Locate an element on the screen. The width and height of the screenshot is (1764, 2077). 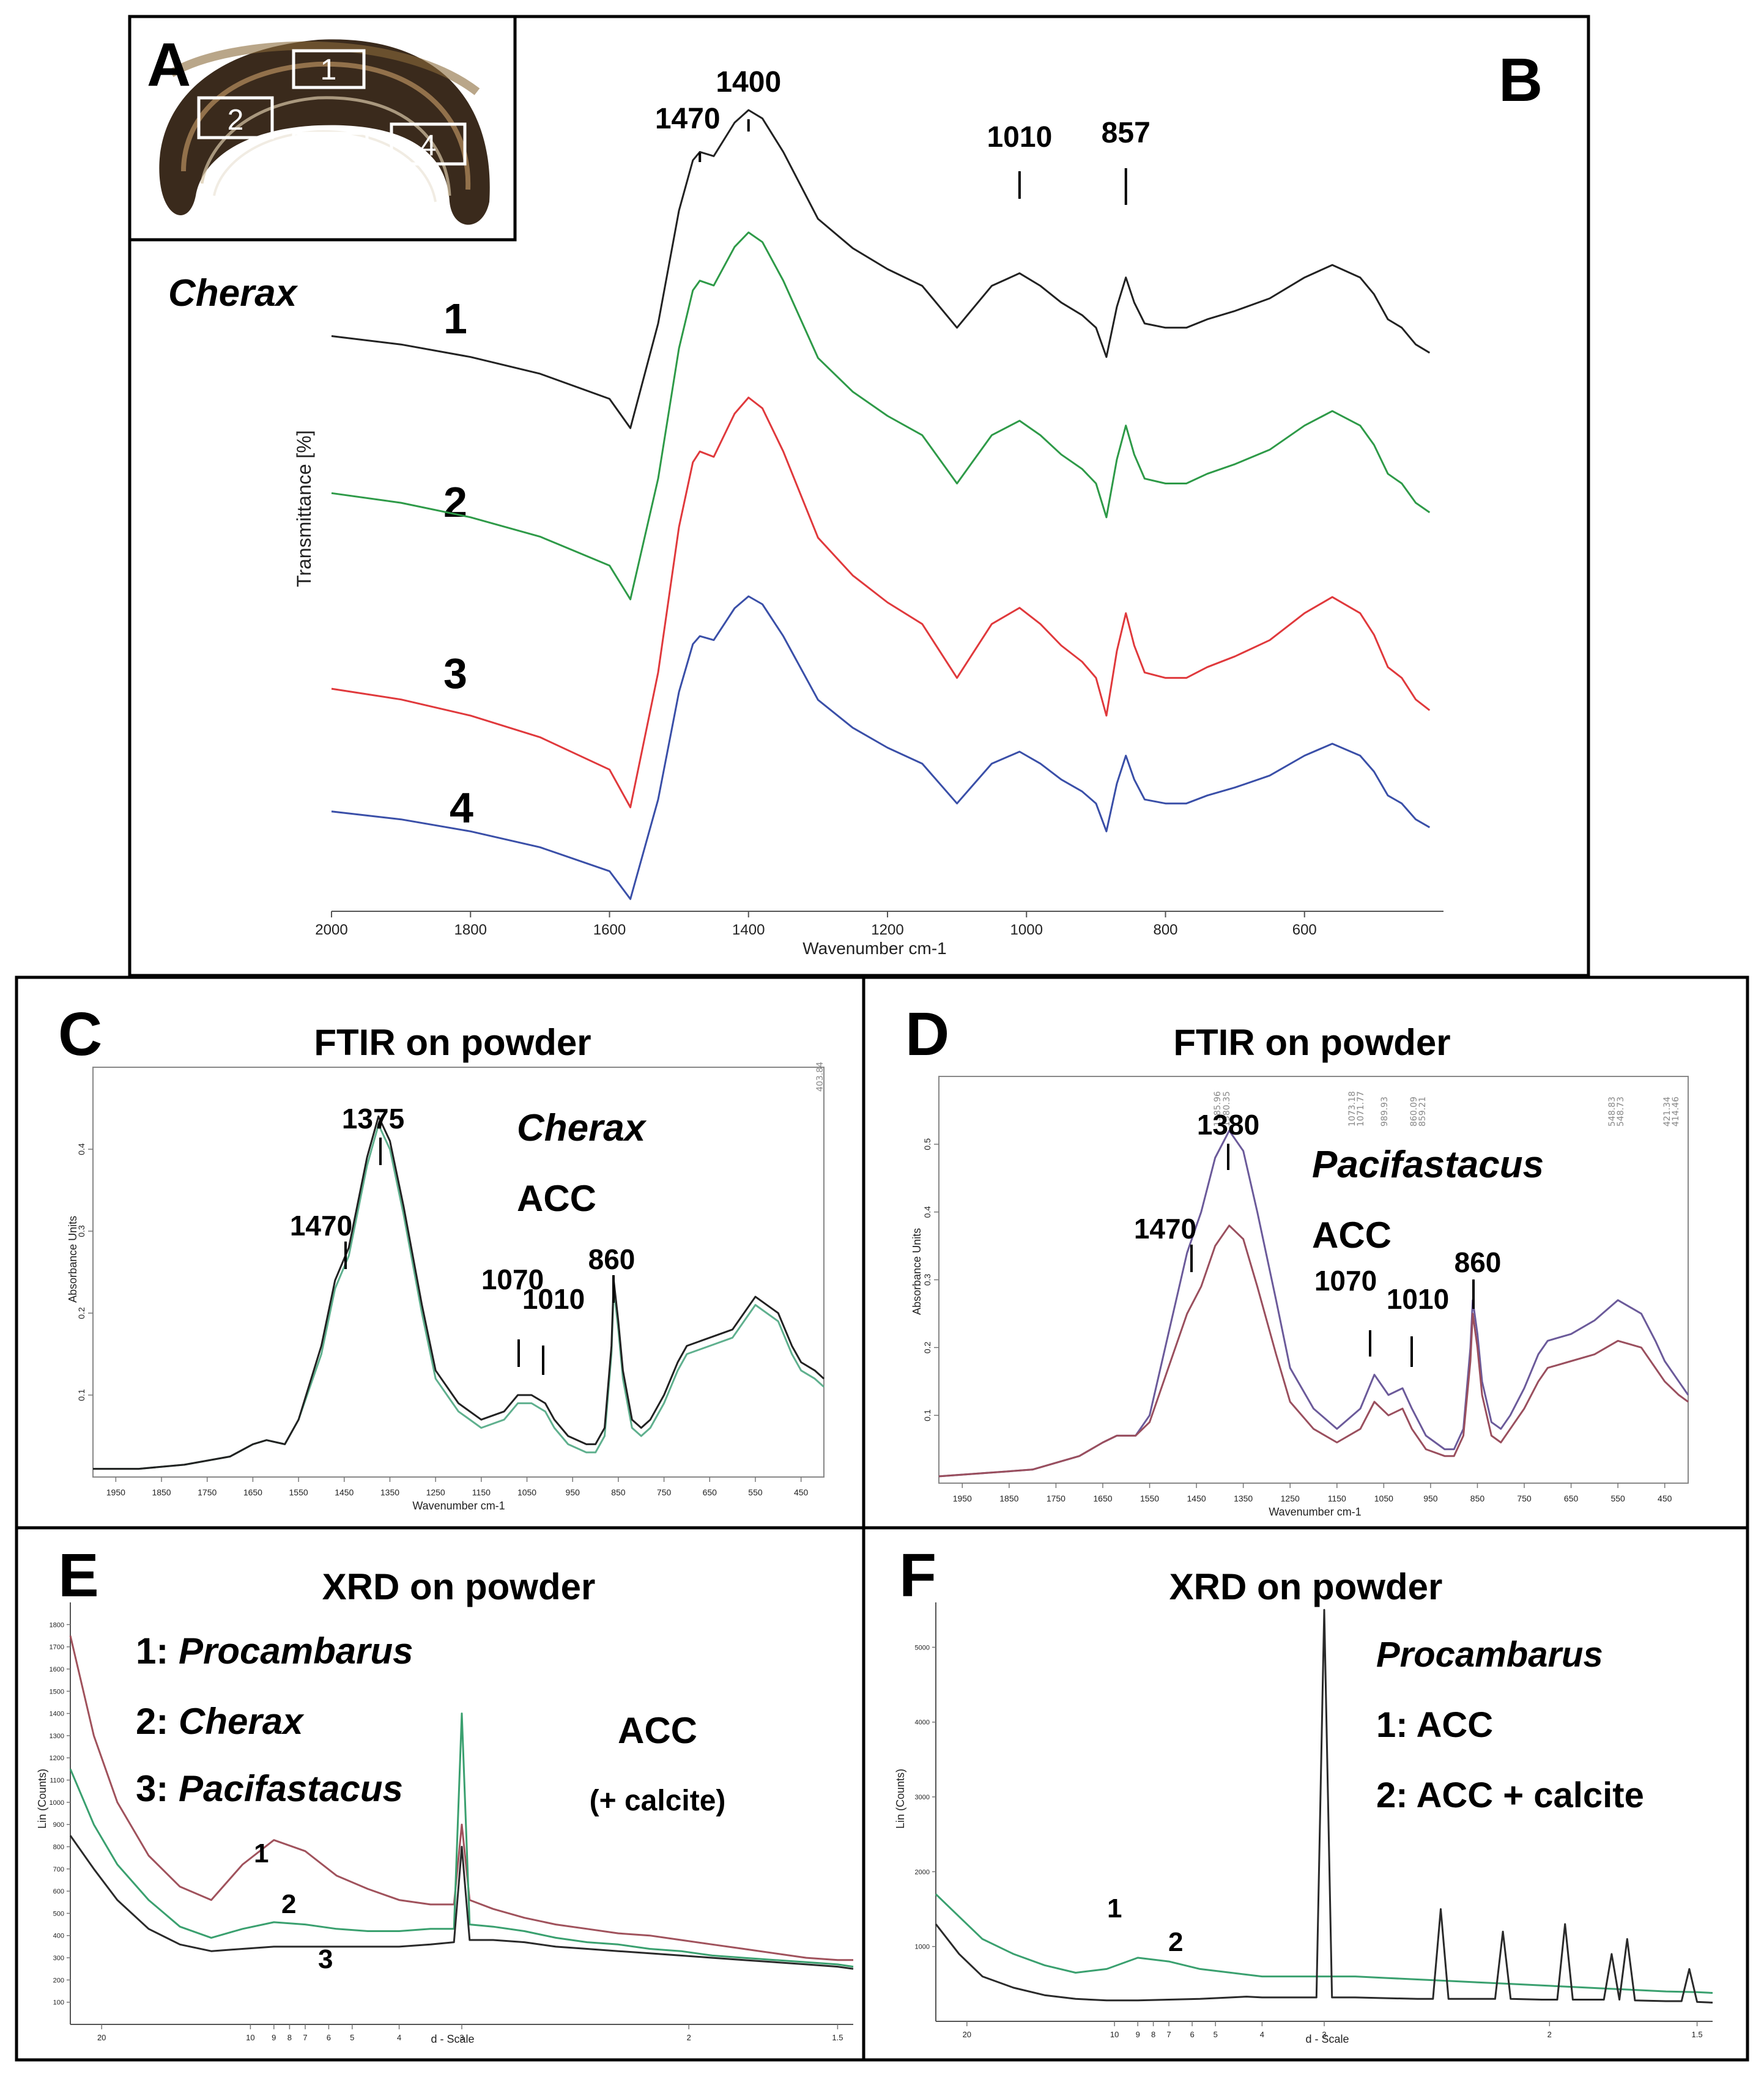
xtick-label: 1050 is located at coordinates (1383, 1498).